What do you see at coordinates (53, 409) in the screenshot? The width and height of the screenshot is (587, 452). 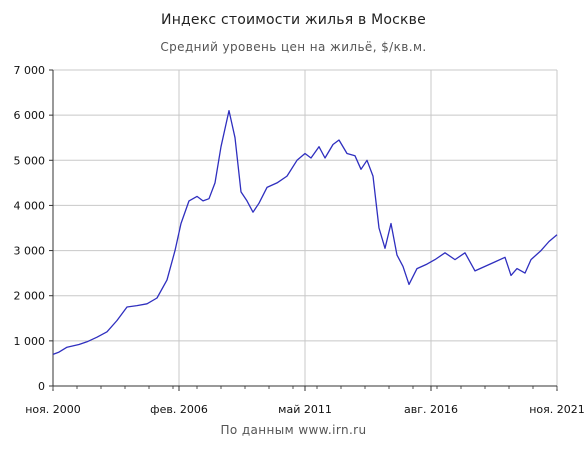 I see `x-tick-label: ноя. 2000` at bounding box center [53, 409].